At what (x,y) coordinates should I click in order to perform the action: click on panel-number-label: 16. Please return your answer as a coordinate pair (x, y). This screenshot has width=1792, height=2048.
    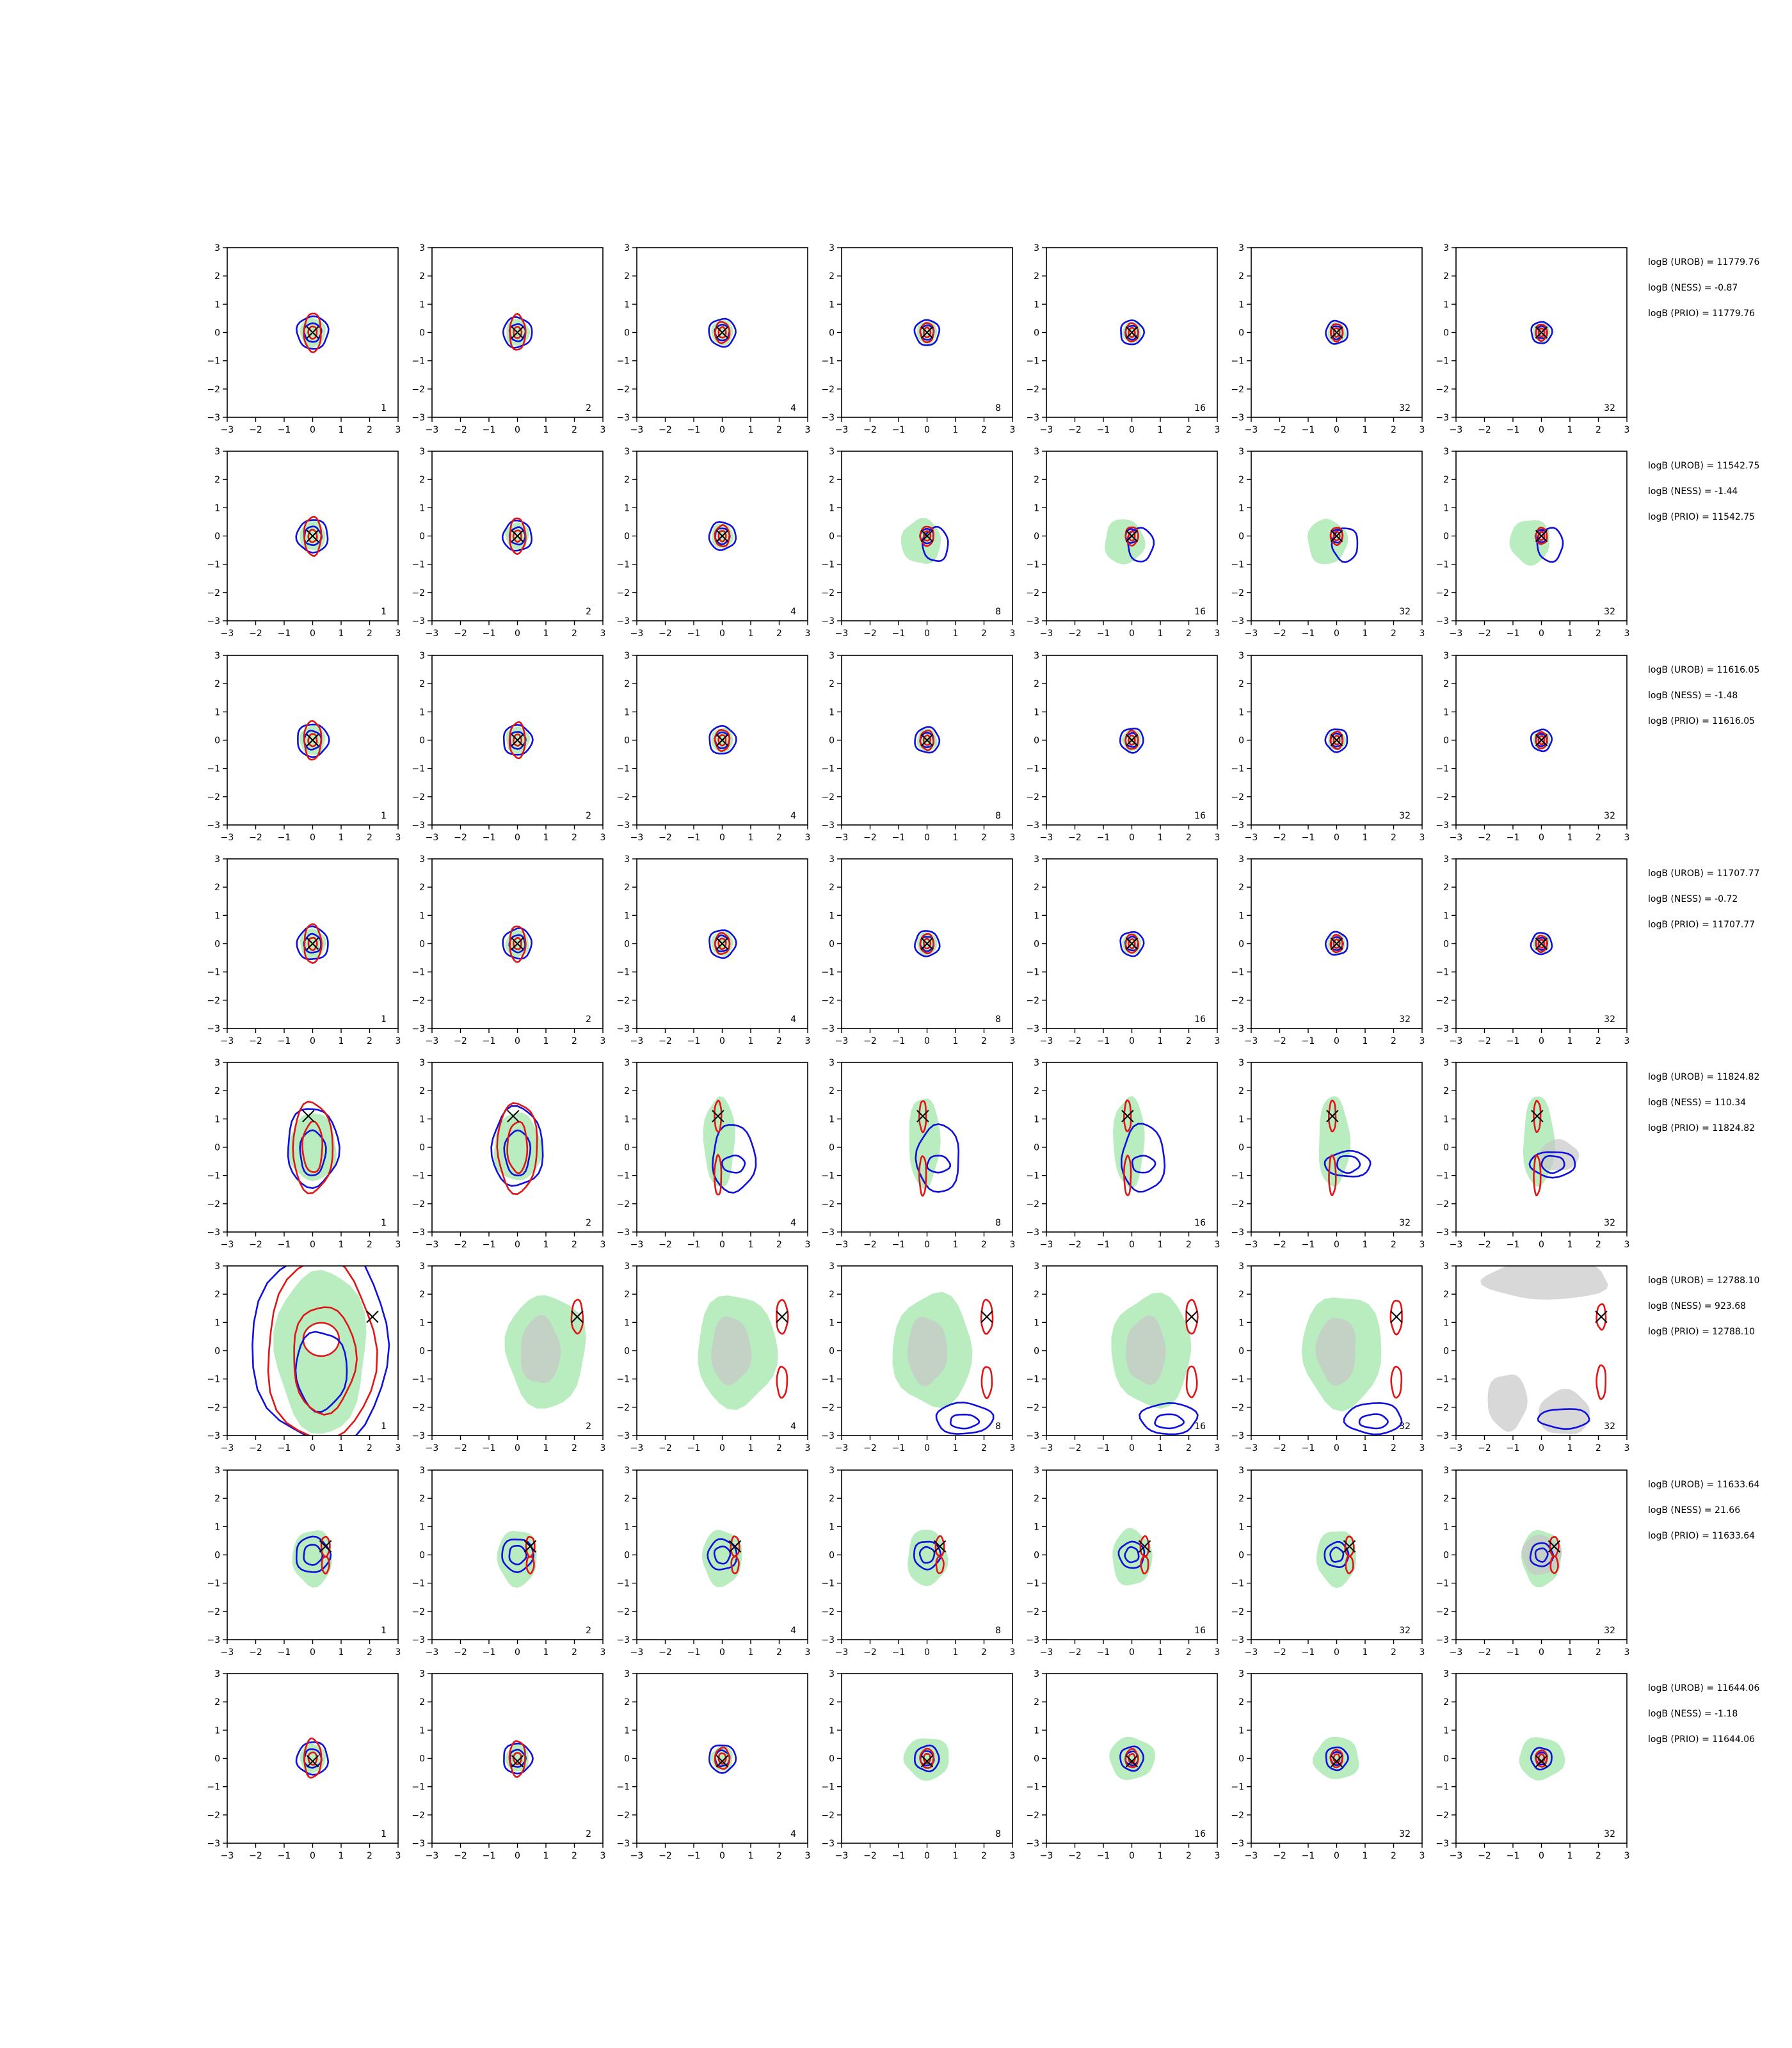
    Looking at the image, I should click on (1200, 1631).